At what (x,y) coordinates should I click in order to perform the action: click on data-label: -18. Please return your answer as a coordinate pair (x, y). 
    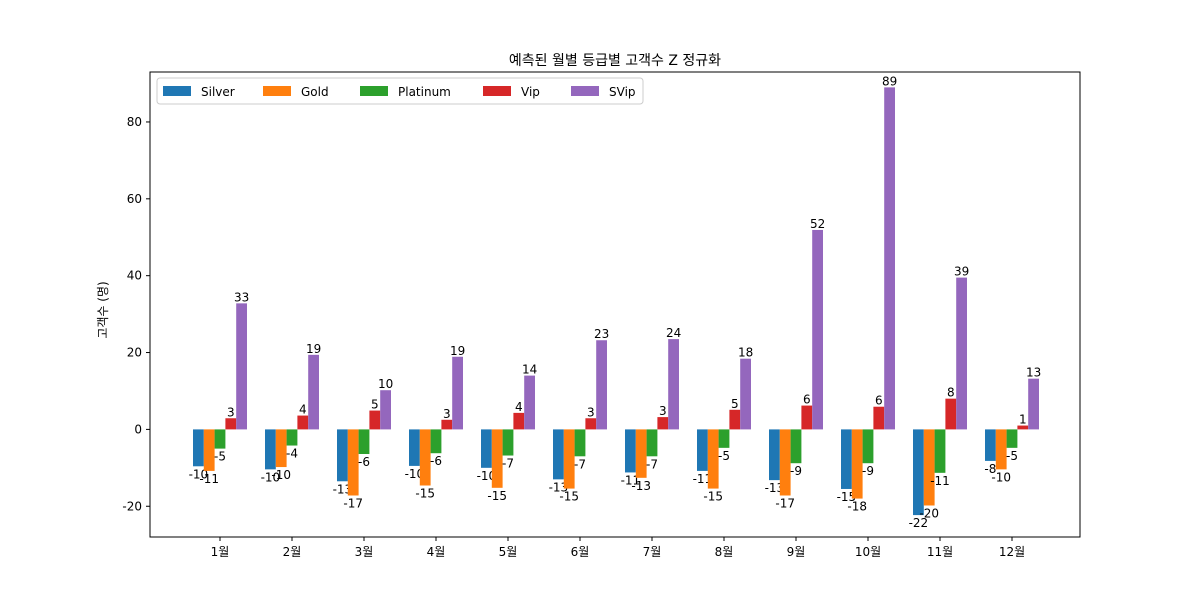
    Looking at the image, I should click on (857, 507).